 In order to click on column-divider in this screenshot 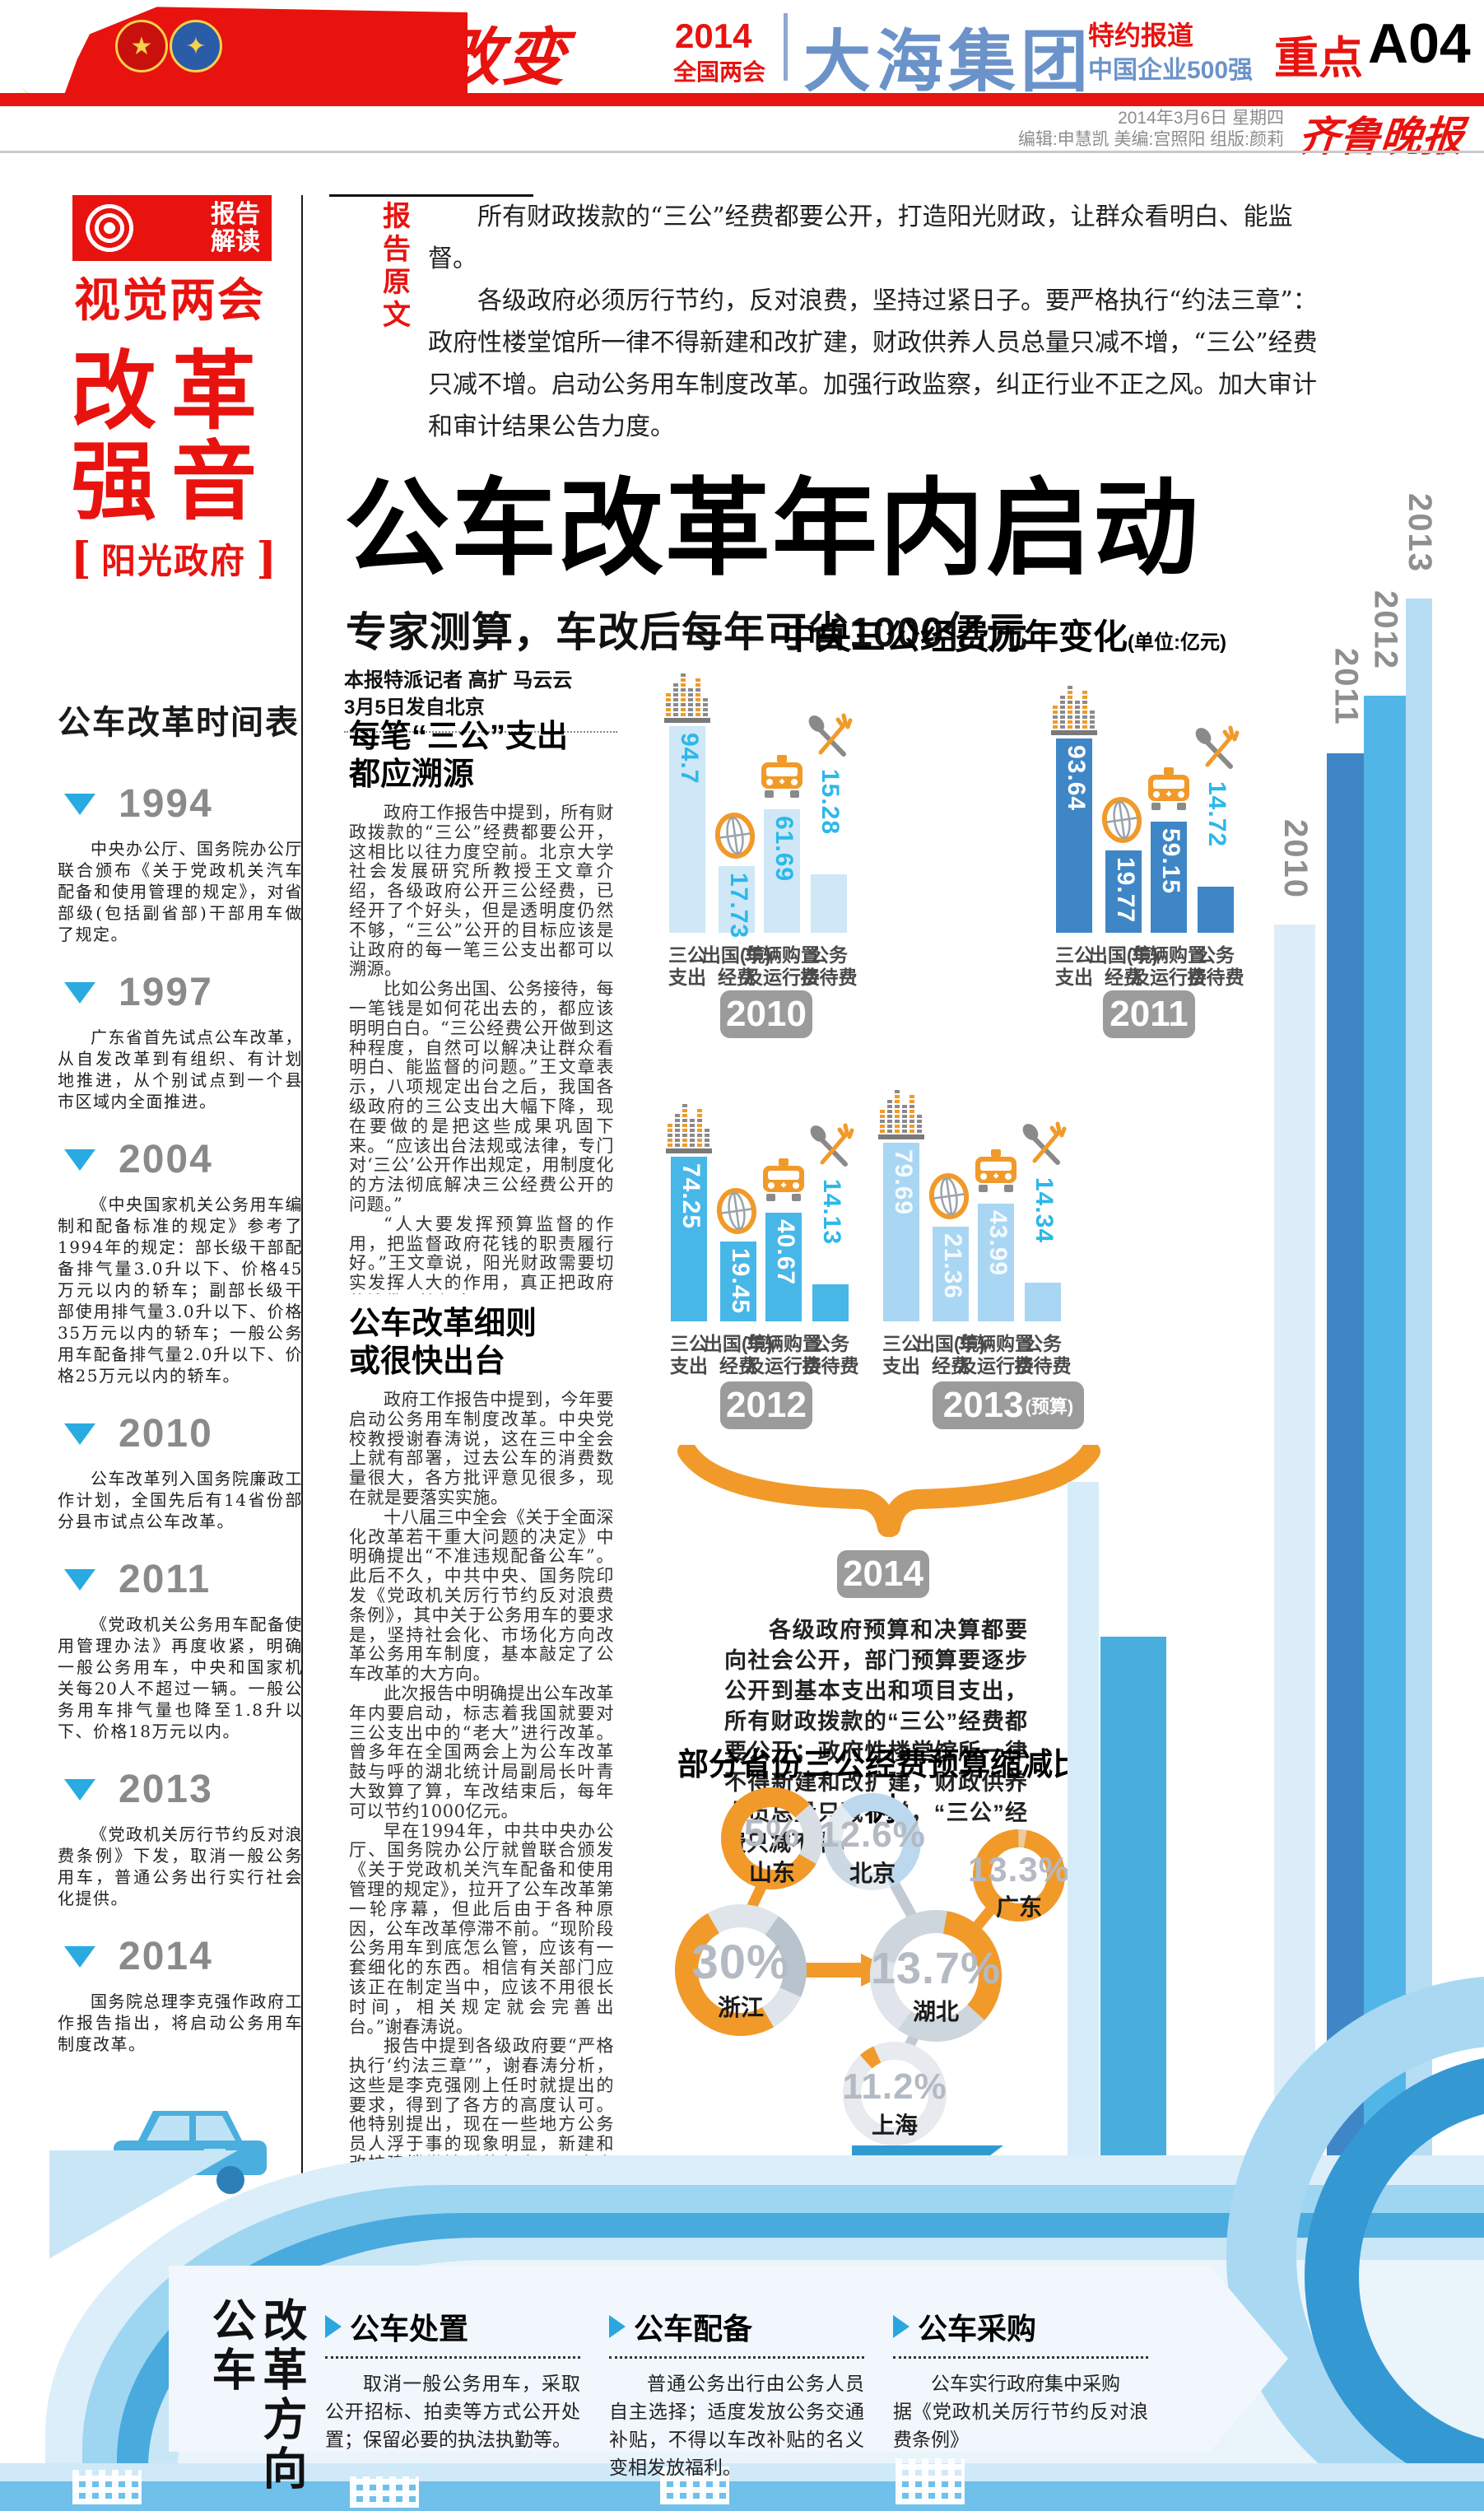, I will do `click(302, 1187)`.